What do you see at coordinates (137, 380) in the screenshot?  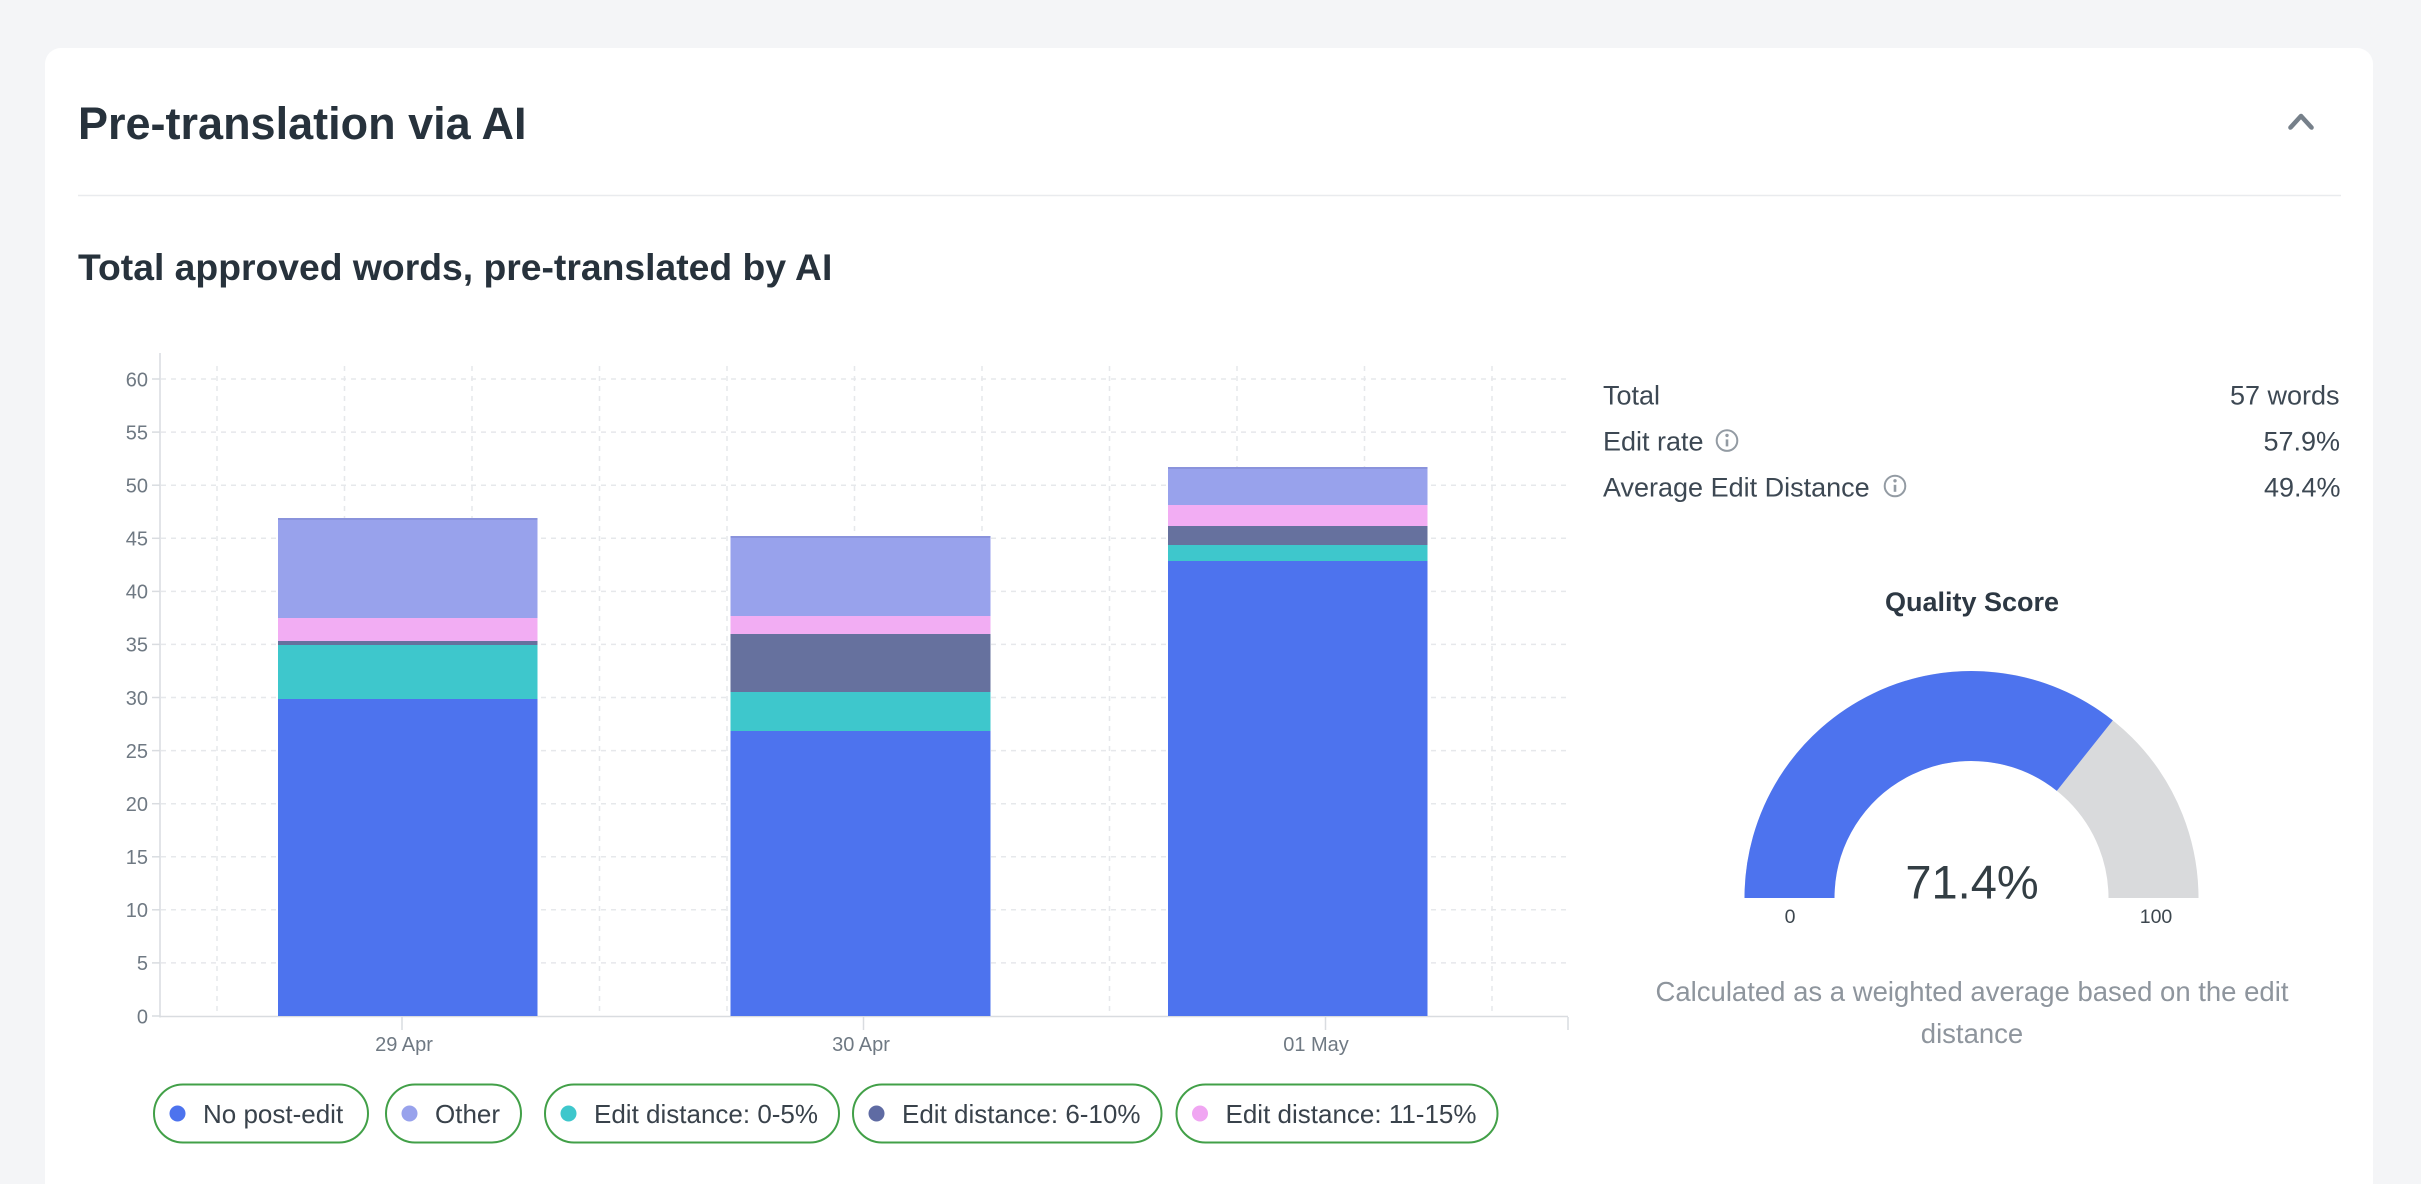 I see `svg-text: 60` at bounding box center [137, 380].